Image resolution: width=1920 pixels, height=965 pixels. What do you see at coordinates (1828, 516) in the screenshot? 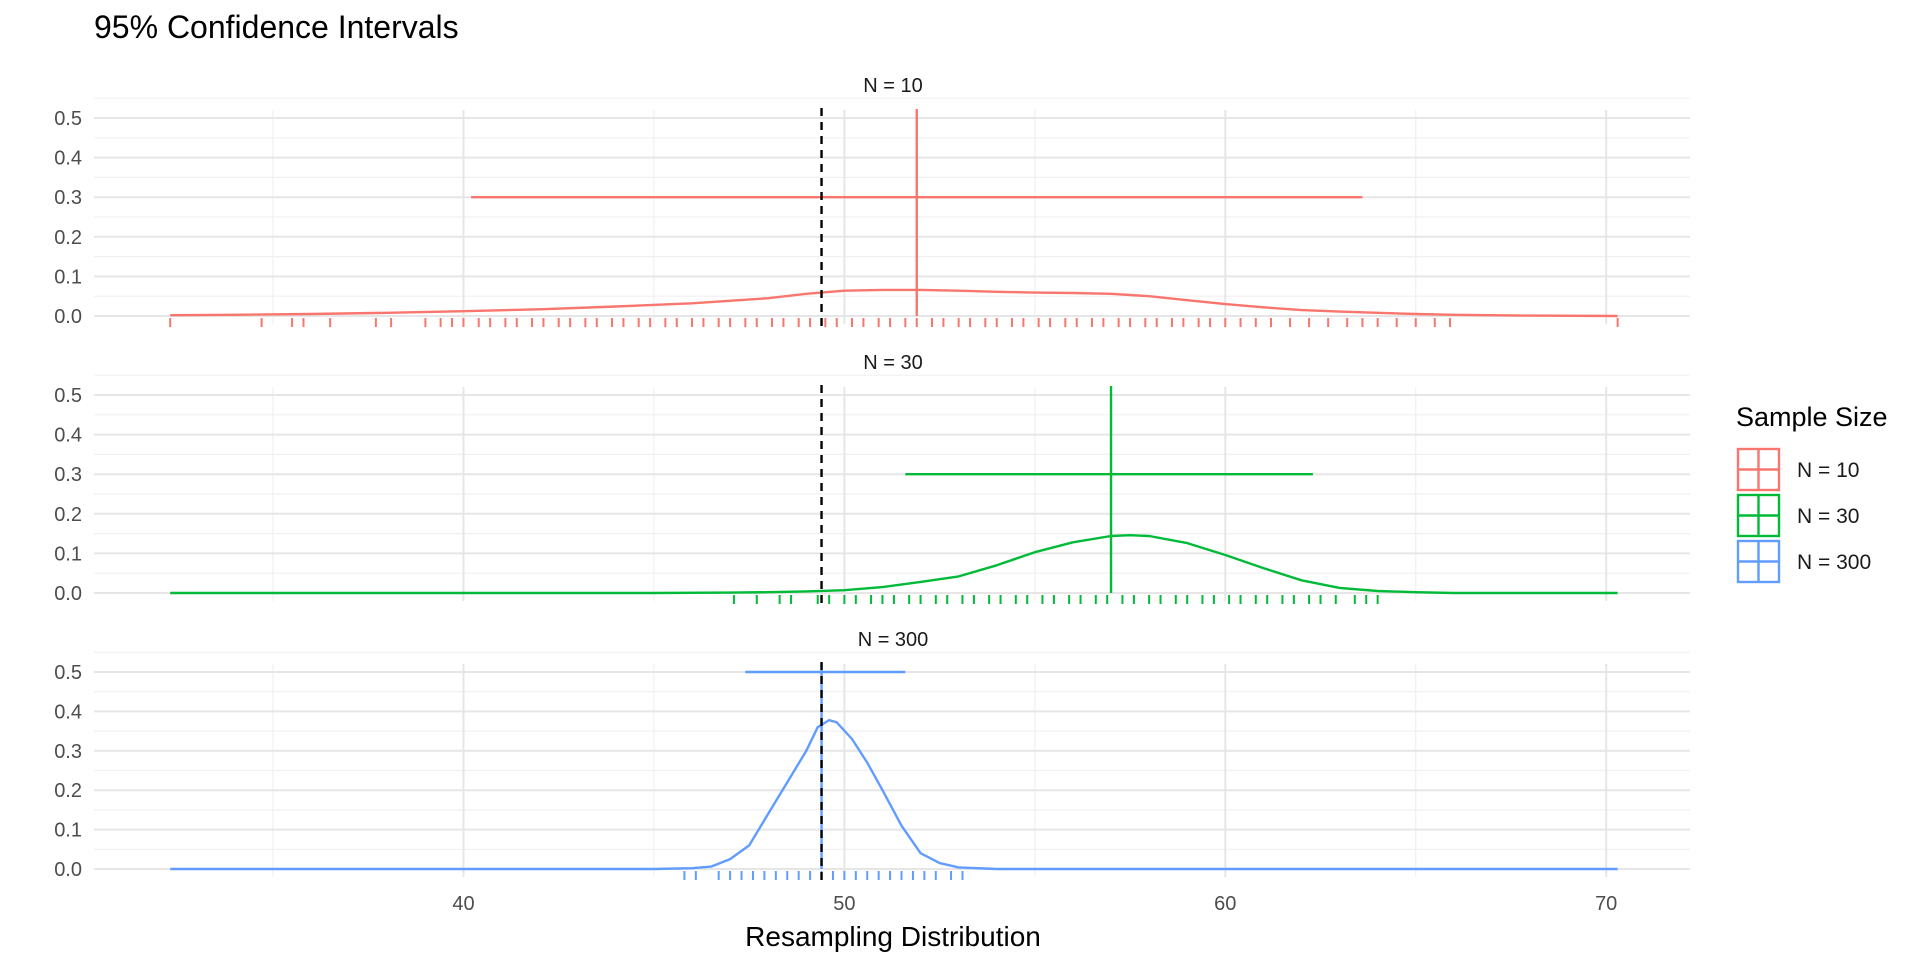
I see `legend-label: N = 30` at bounding box center [1828, 516].